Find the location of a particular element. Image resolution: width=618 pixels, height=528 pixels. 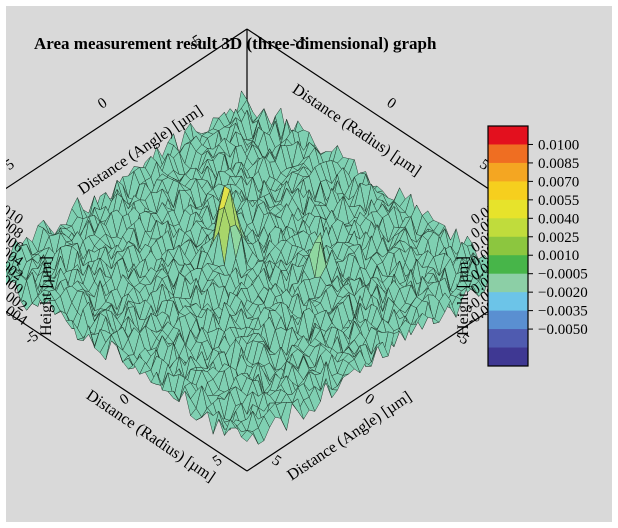

back-left-tick-label: 0 is located at coordinates (102, 103).